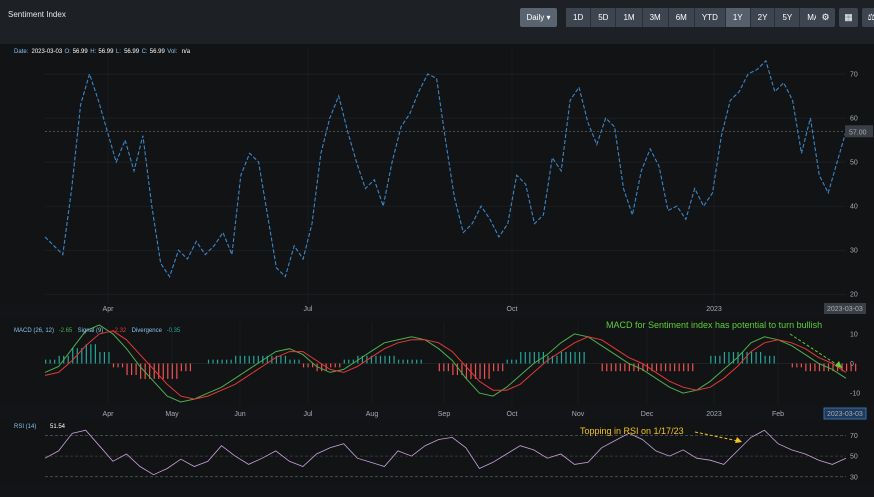  What do you see at coordinates (714, 414) in the screenshot?
I see `macd-x-tick: 2023` at bounding box center [714, 414].